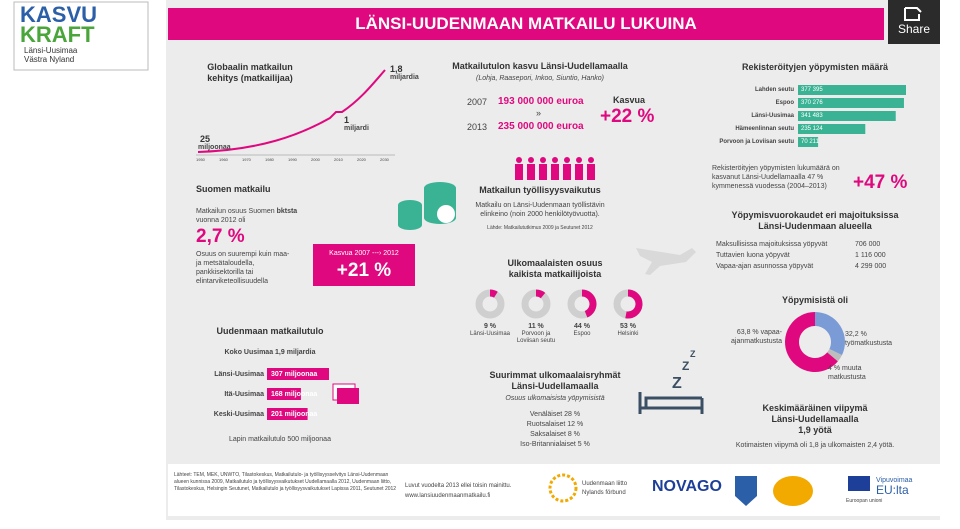 The width and height of the screenshot is (960, 529). I want to click on people-icon, so click(555, 168).